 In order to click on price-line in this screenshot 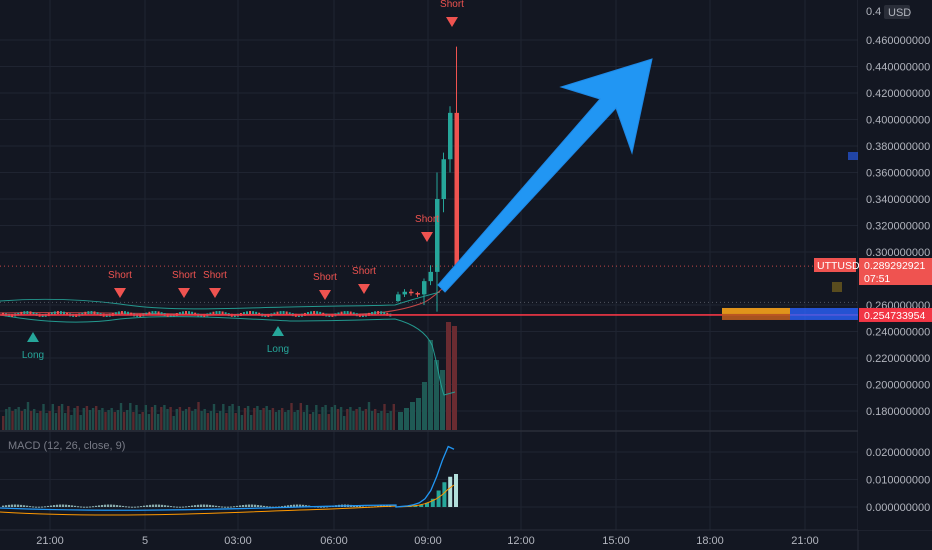, I will do `click(429, 292)`.